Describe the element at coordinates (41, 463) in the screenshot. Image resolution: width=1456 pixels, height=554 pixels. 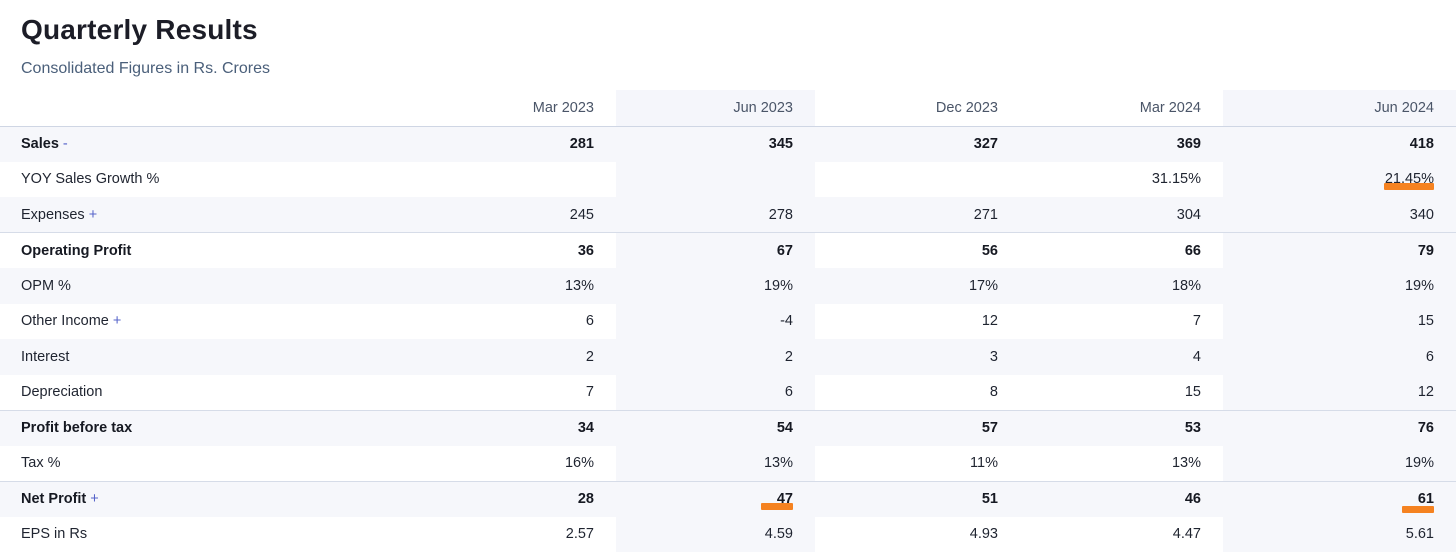
I see `row-label-text: Tax %` at that location.